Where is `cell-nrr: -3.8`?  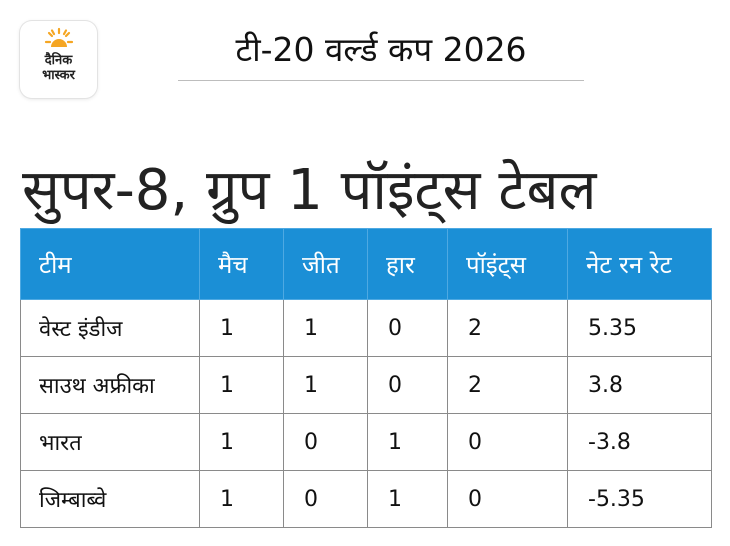
cell-nrr: -3.8 is located at coordinates (639, 442).